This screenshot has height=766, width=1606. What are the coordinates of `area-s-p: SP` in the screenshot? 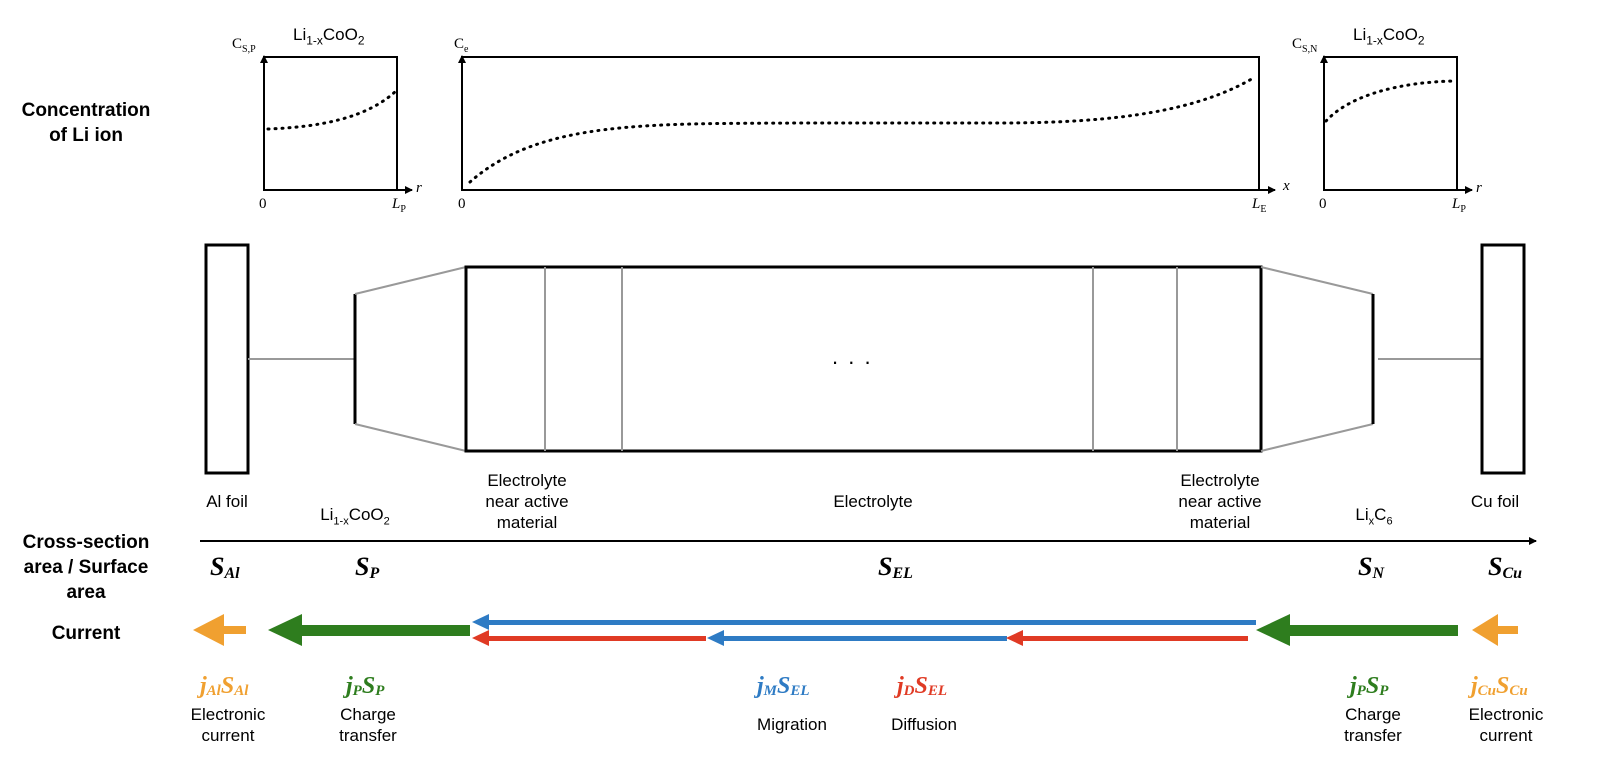 It's located at (367, 567).